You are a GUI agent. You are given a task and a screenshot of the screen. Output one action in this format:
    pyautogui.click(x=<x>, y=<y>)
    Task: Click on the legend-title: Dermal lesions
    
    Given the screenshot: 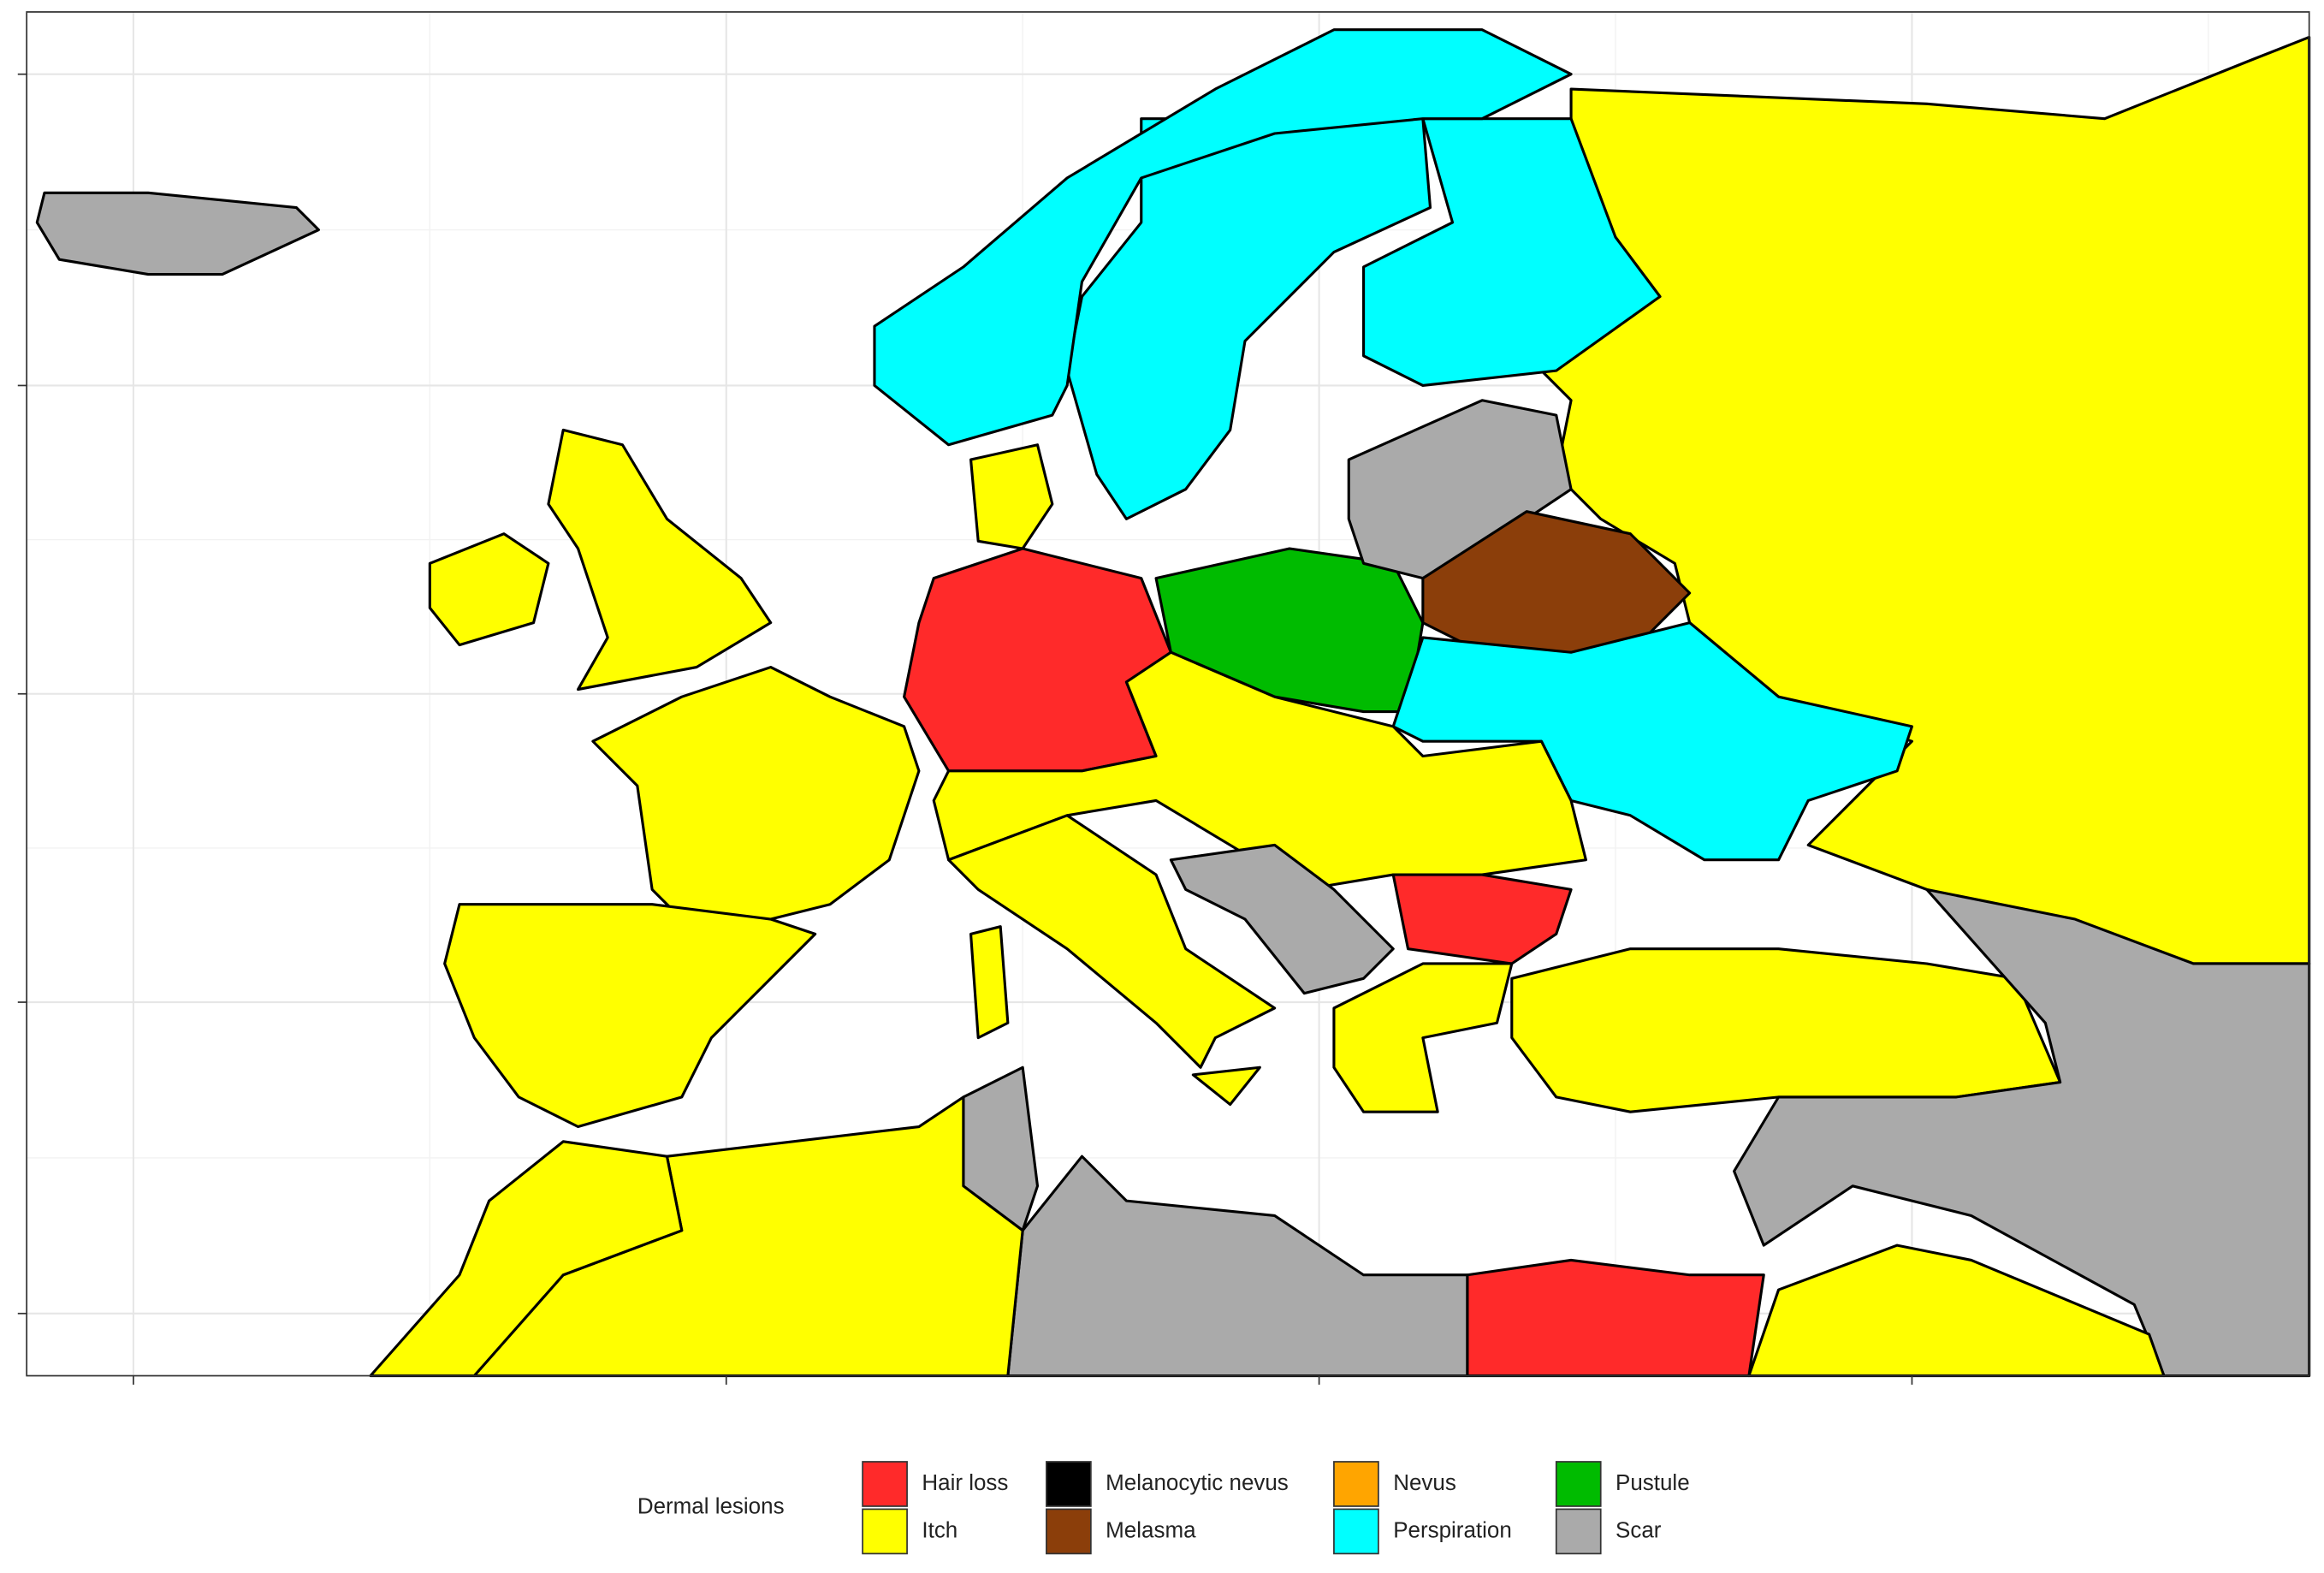 What is the action you would take?
    pyautogui.click(x=711, y=1506)
    